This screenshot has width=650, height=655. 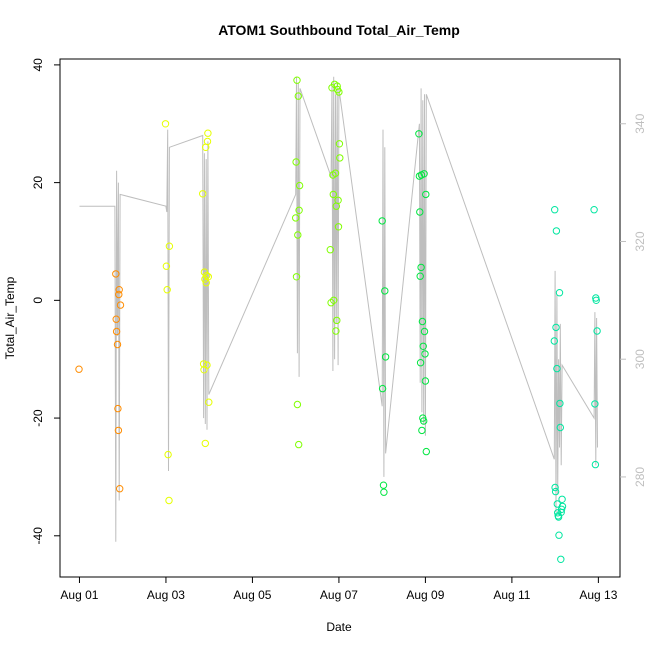 What do you see at coordinates (640, 123) in the screenshot?
I see `right-tick-label-3: 340` at bounding box center [640, 123].